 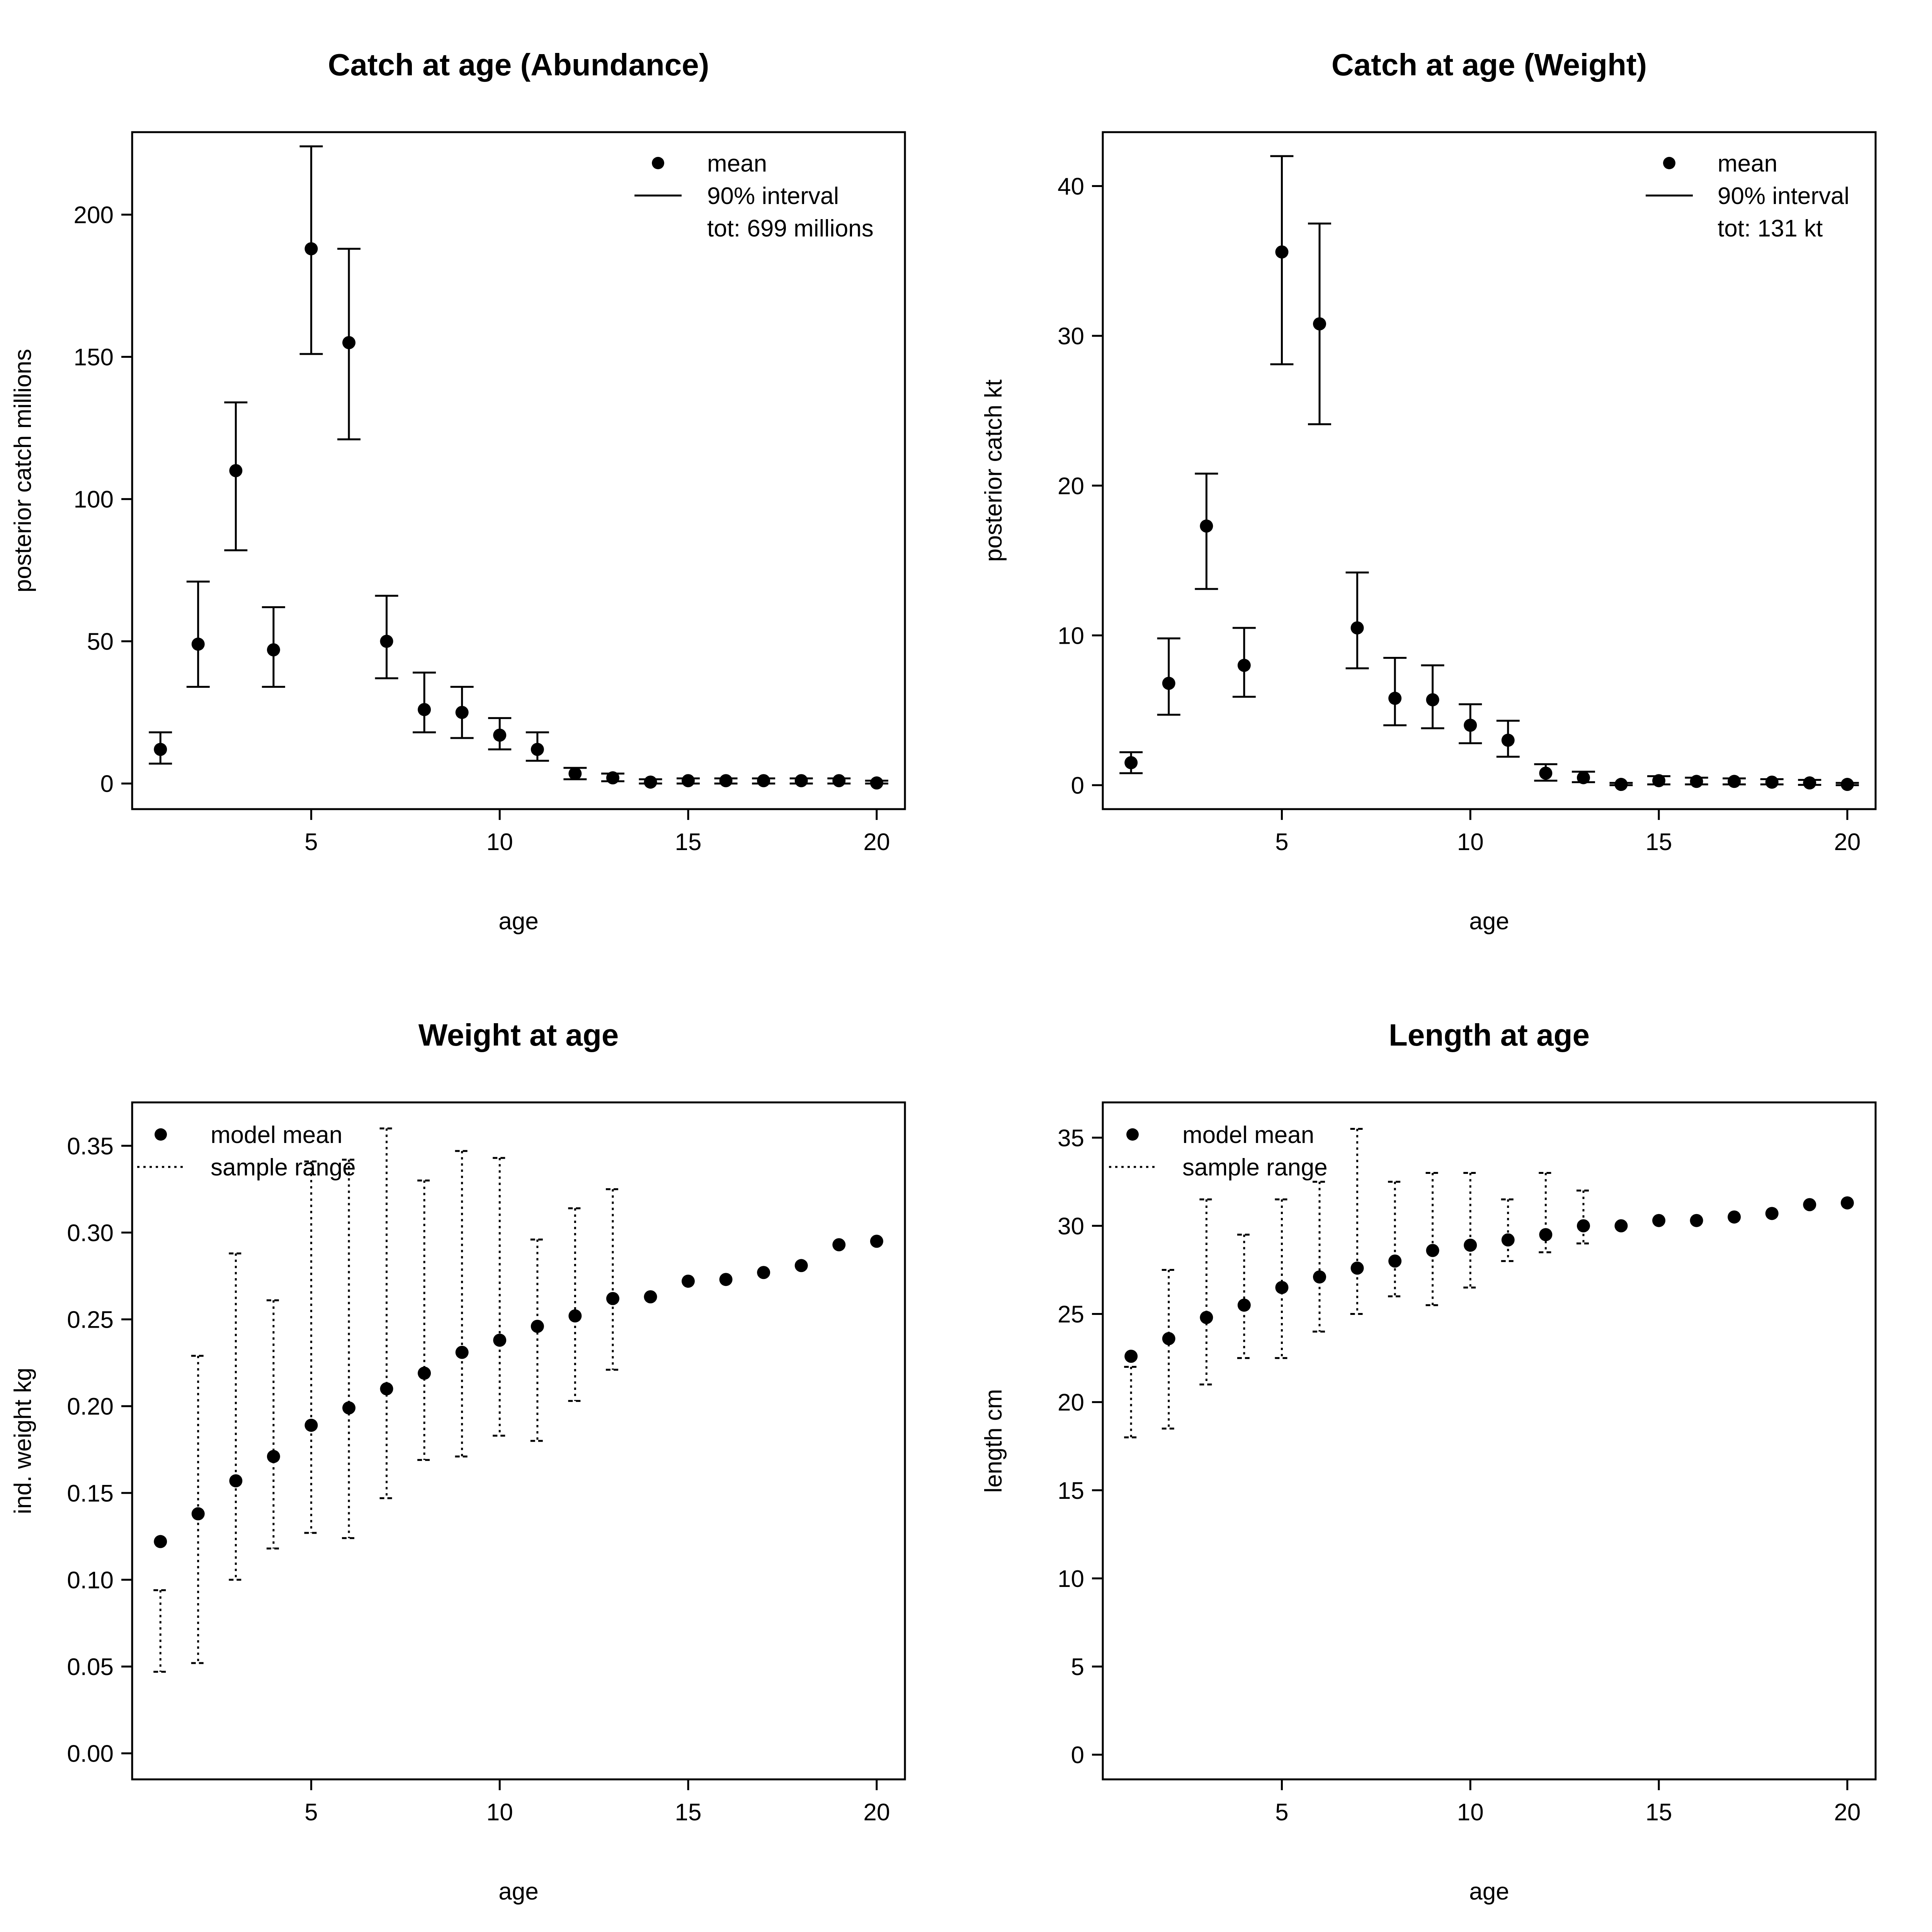 I want to click on y-tick-label: 25, so click(x=1071, y=1314).